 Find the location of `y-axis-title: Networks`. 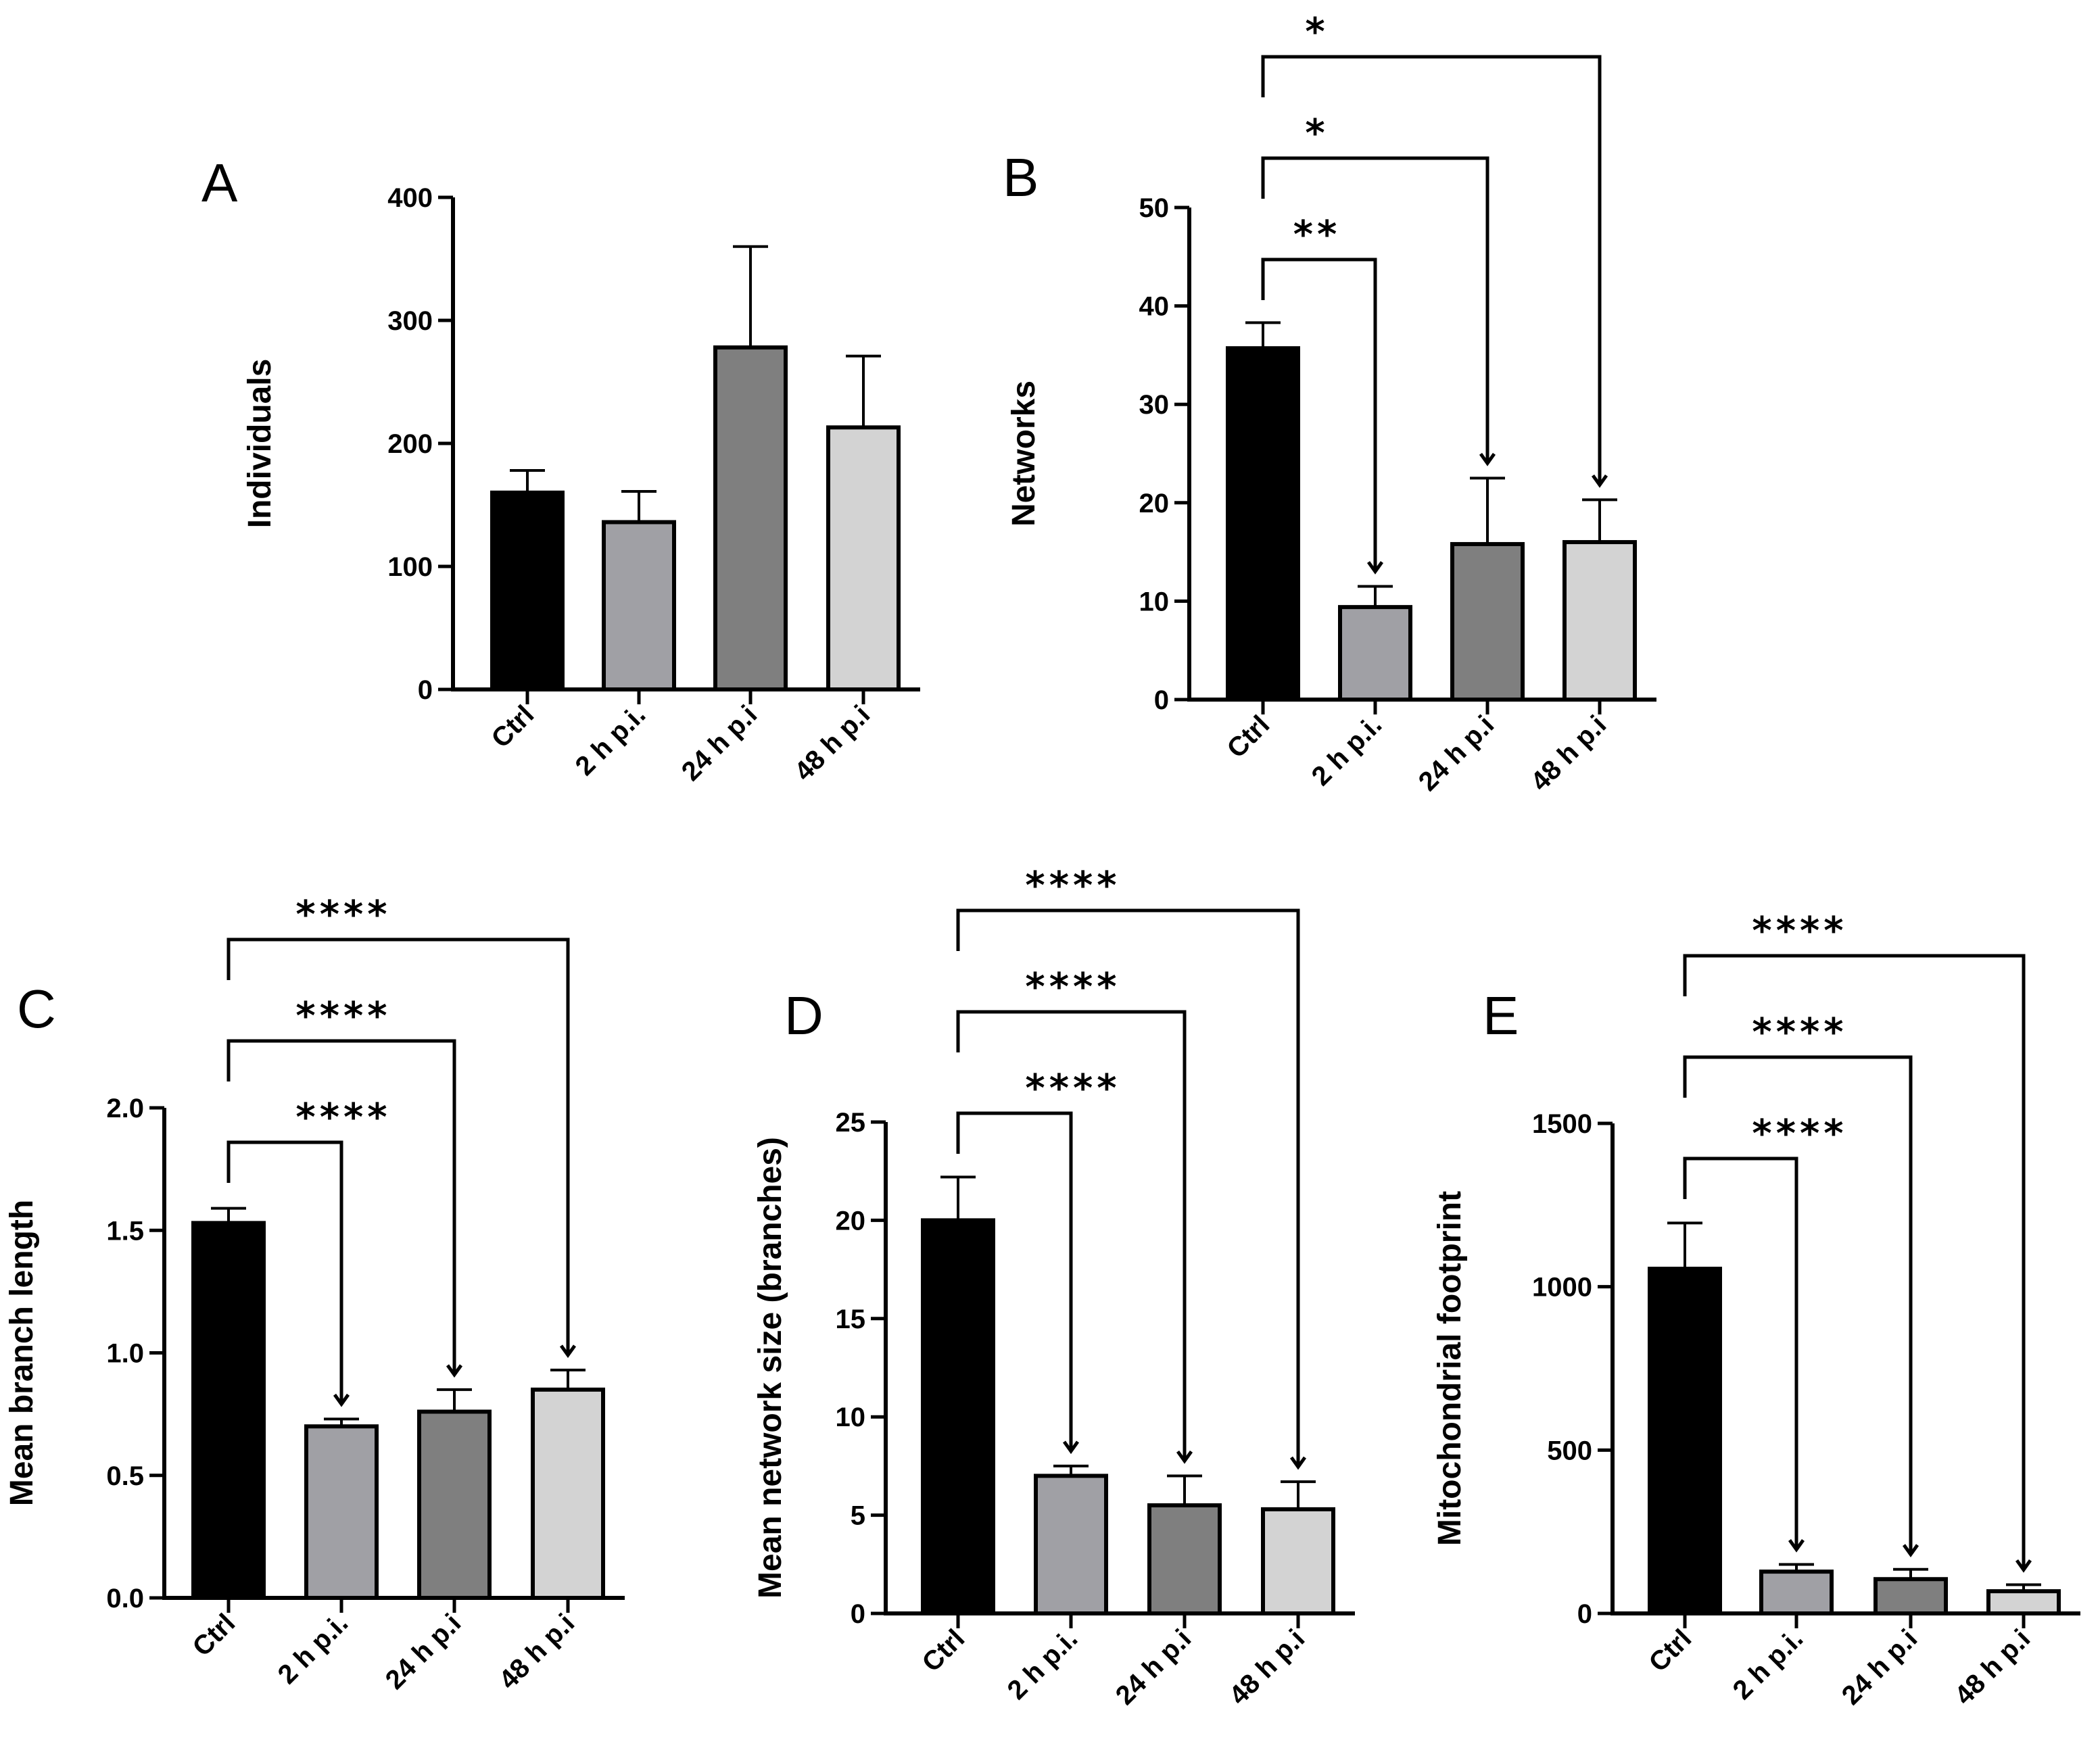

y-axis-title: Networks is located at coordinates (1024, 454).